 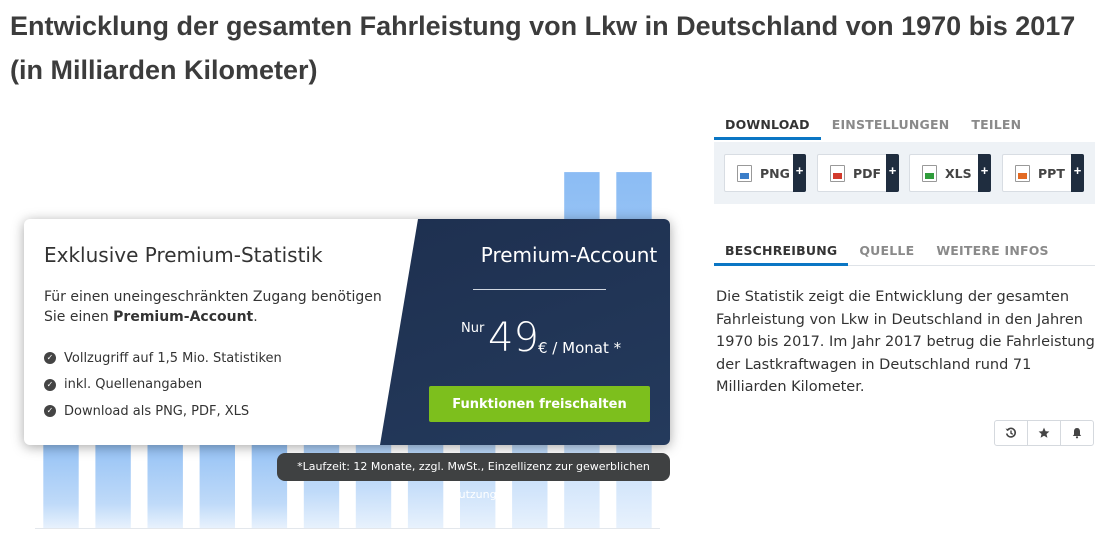 I want to click on download-label: PDF, so click(x=867, y=173).